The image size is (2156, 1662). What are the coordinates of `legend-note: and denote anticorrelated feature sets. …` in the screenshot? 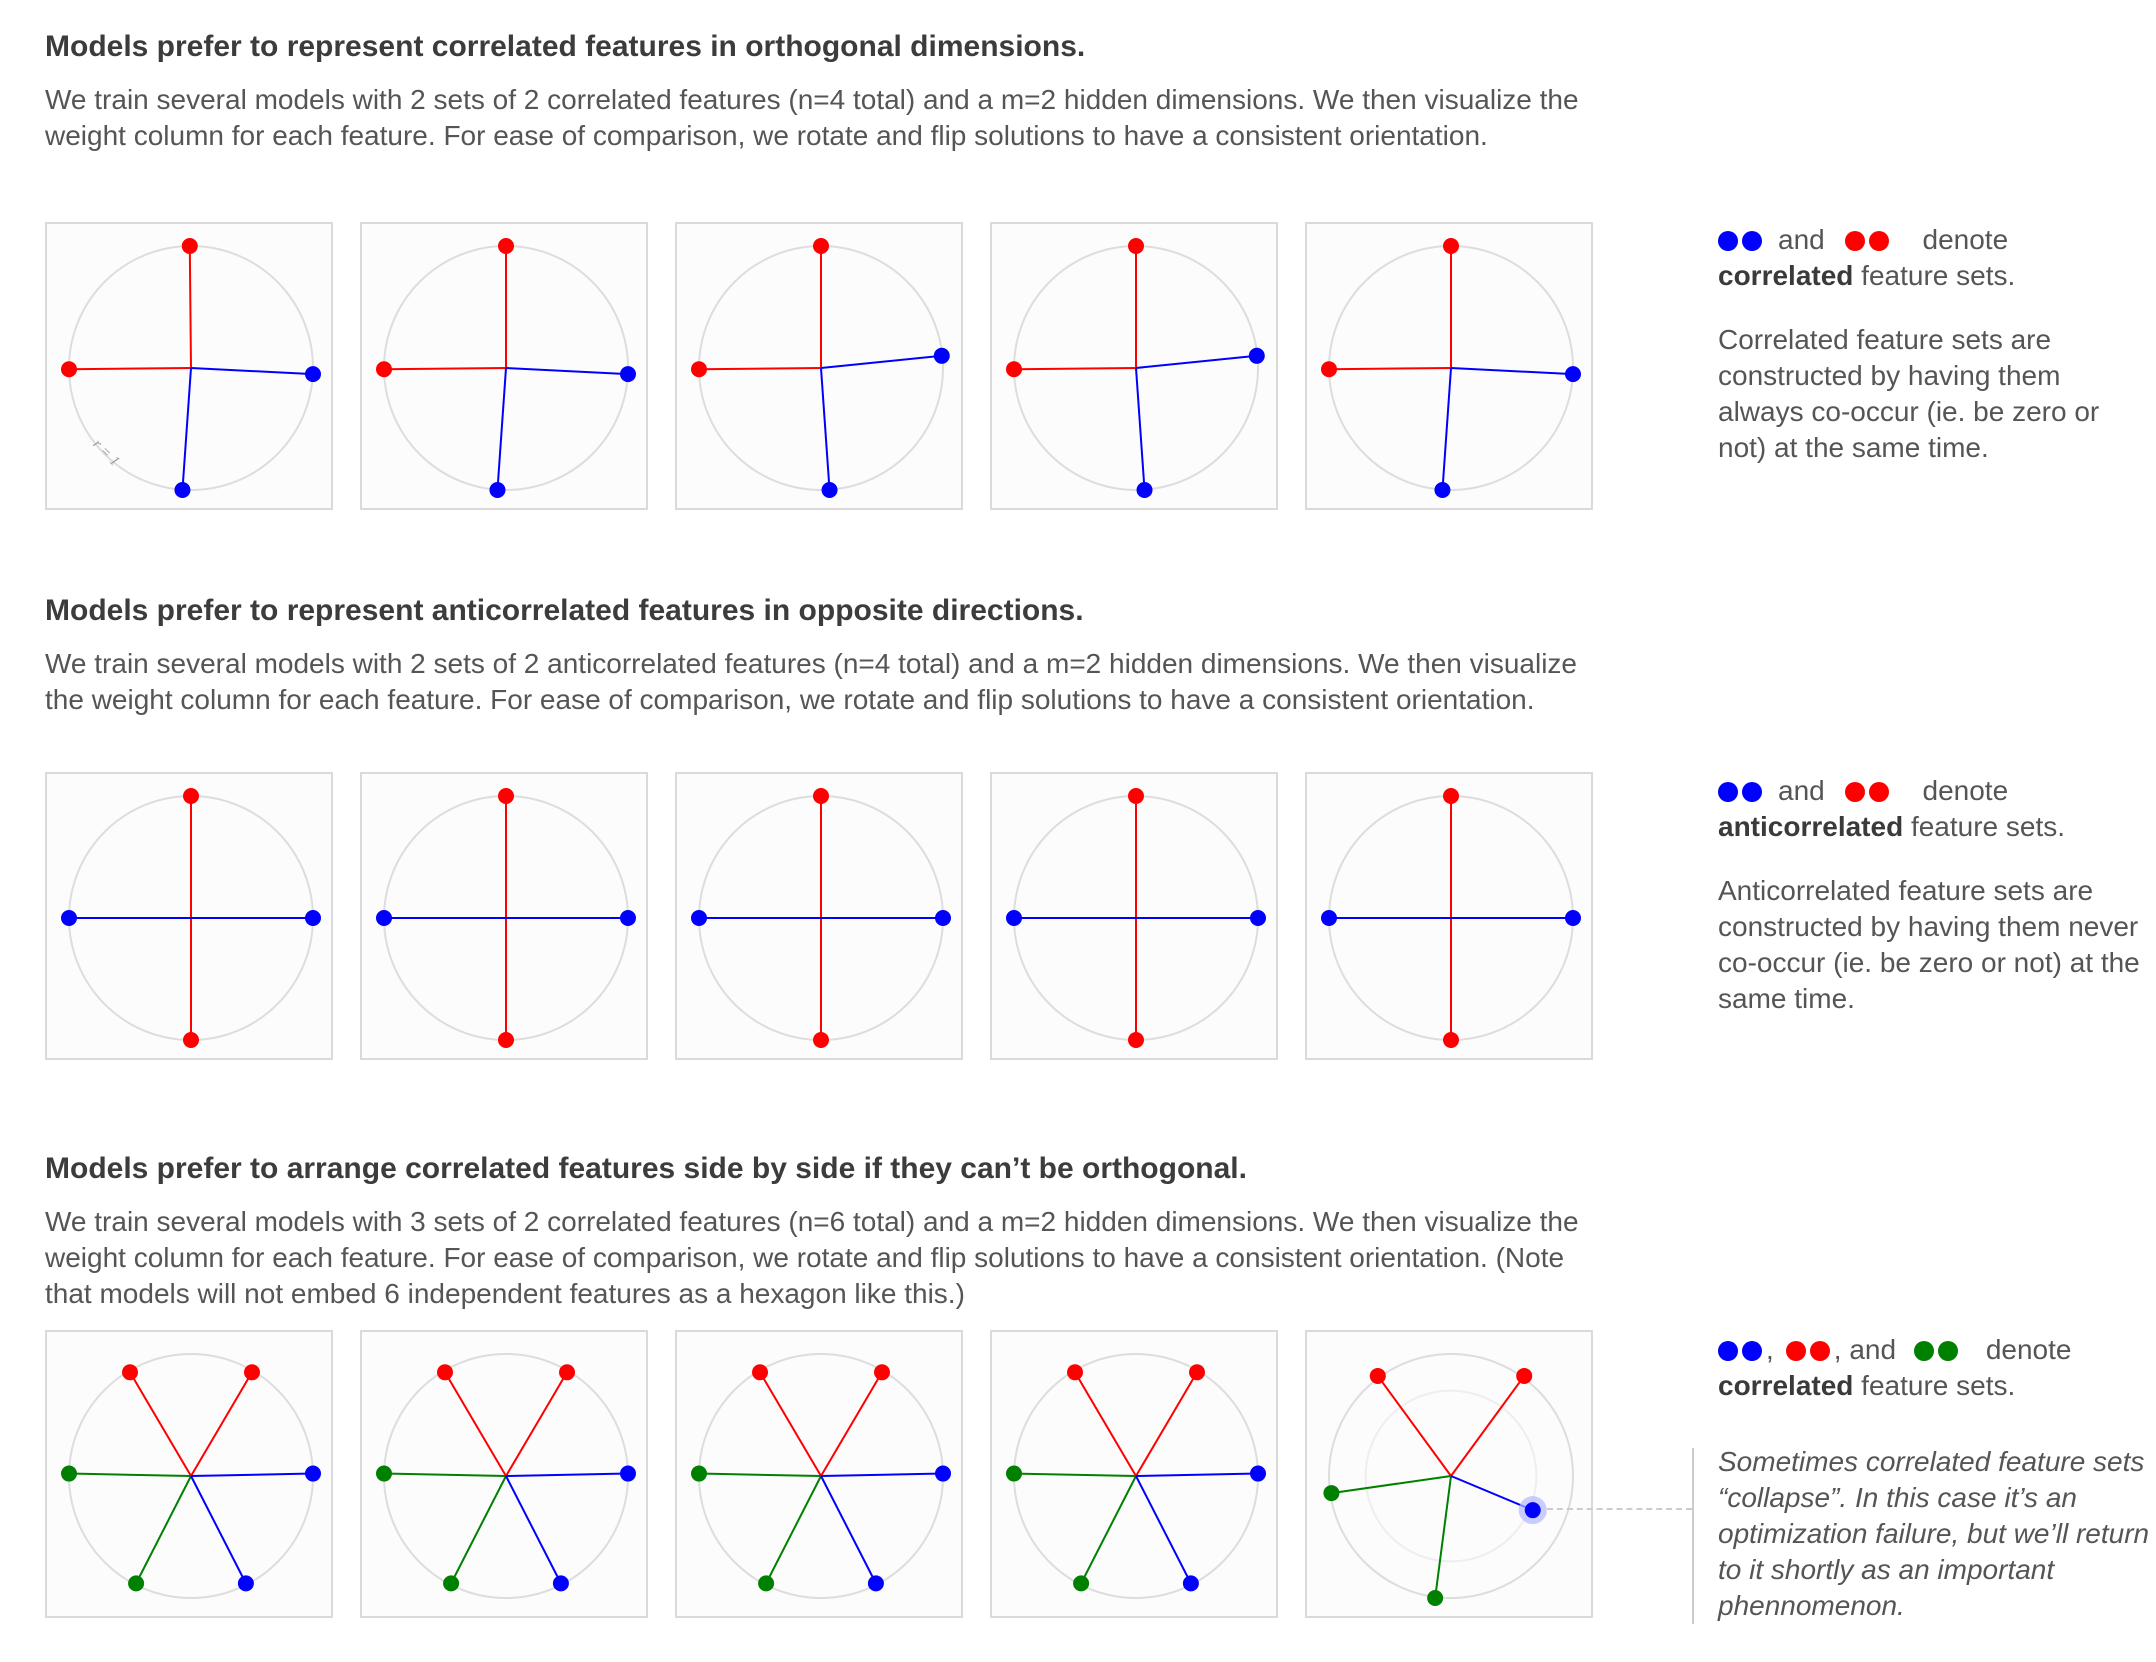 It's located at (1933, 909).